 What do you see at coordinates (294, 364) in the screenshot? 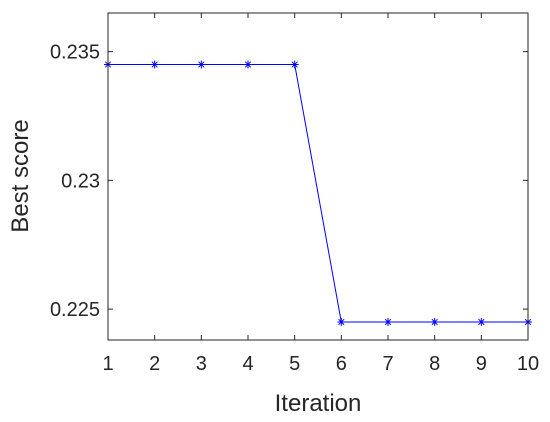
I see `x-tick-label: 5` at bounding box center [294, 364].